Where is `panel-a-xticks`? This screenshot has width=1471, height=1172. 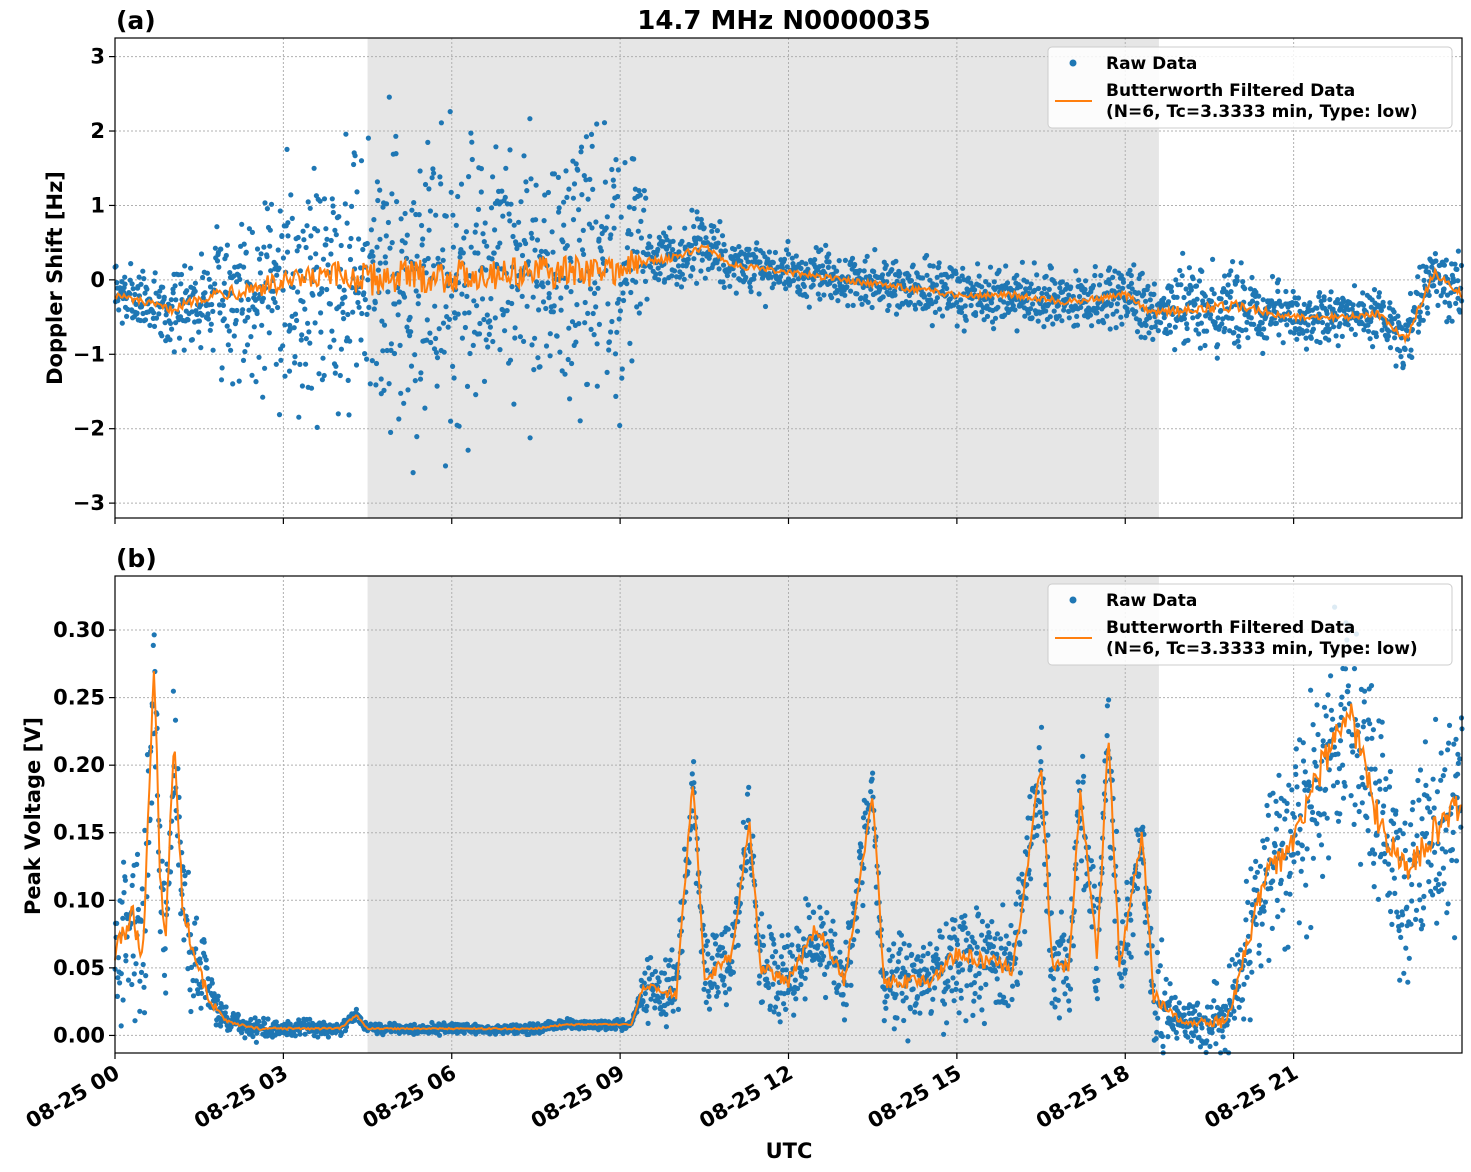 panel-a-xticks is located at coordinates (704, 521).